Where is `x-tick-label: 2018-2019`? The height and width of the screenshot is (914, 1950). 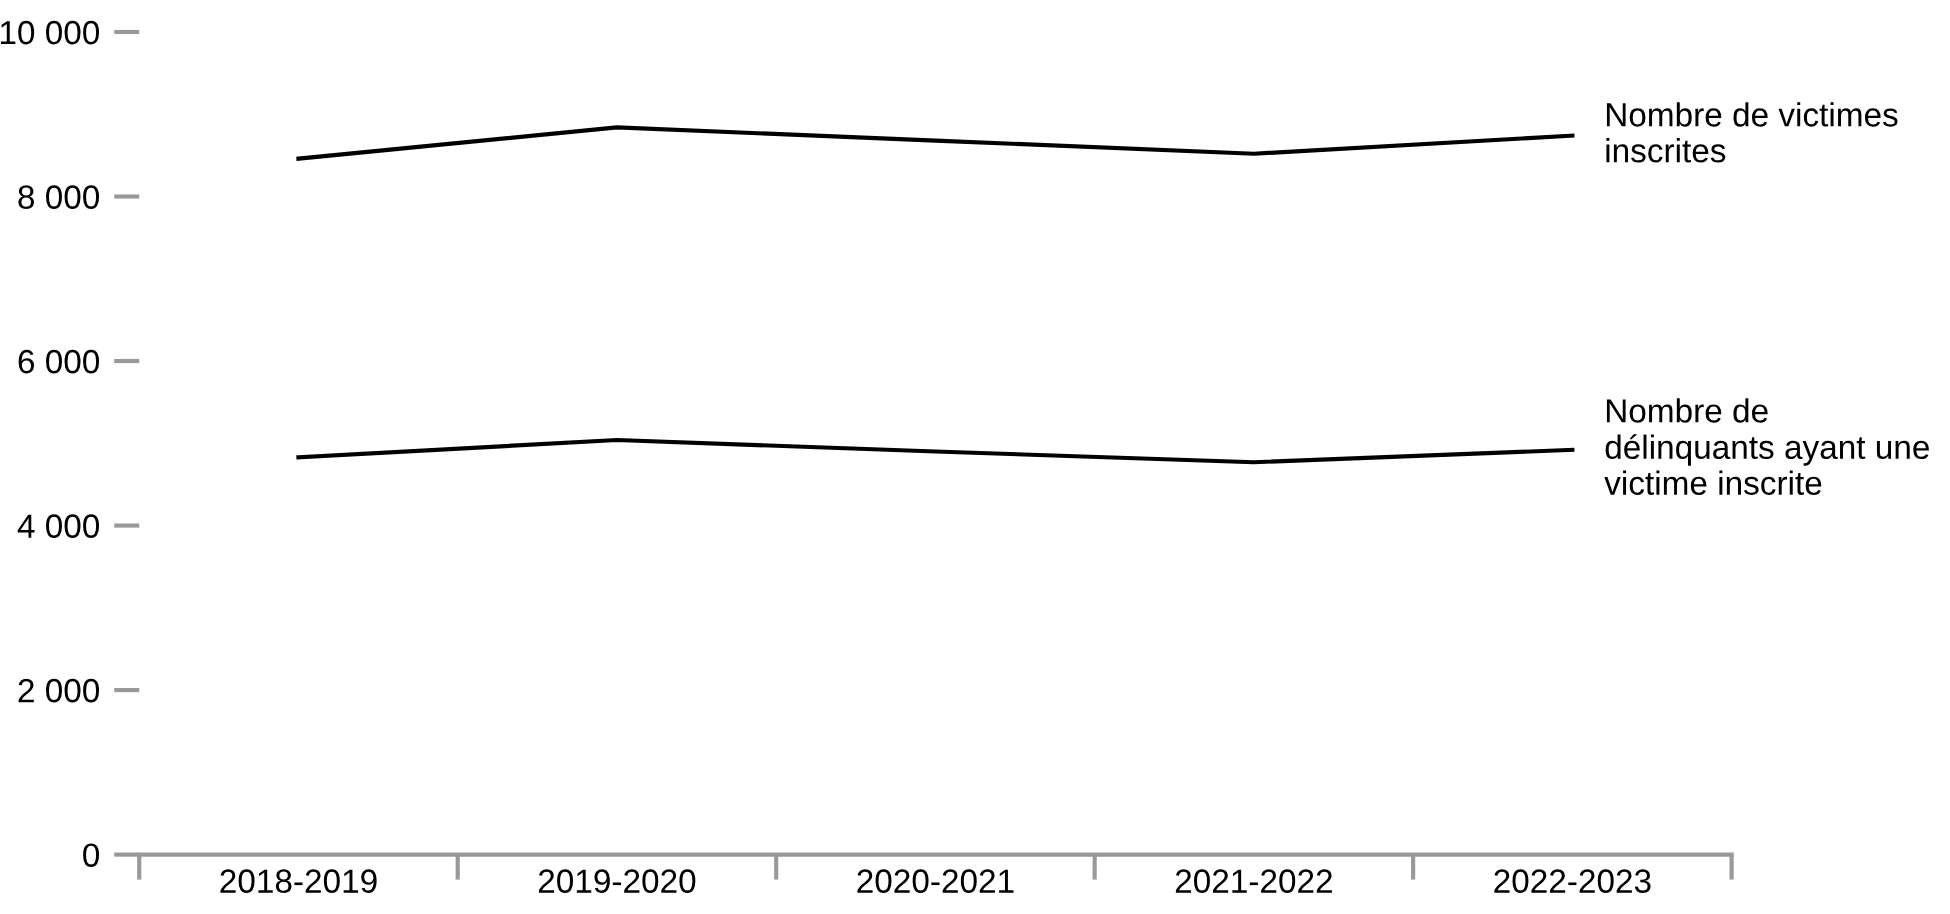 x-tick-label: 2018-2019 is located at coordinates (298, 881).